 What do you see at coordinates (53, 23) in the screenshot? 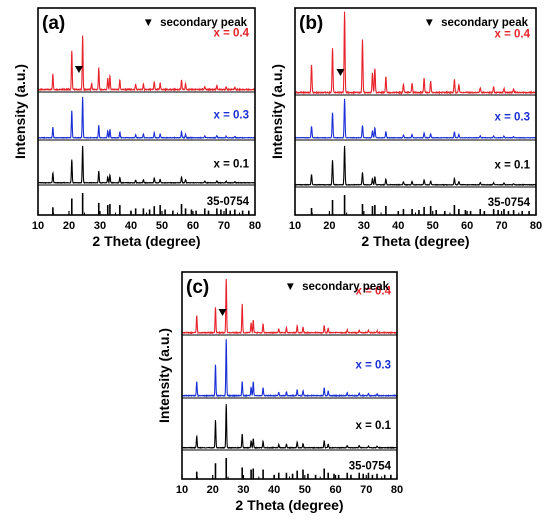
I see `panel-label: (a)` at bounding box center [53, 23].